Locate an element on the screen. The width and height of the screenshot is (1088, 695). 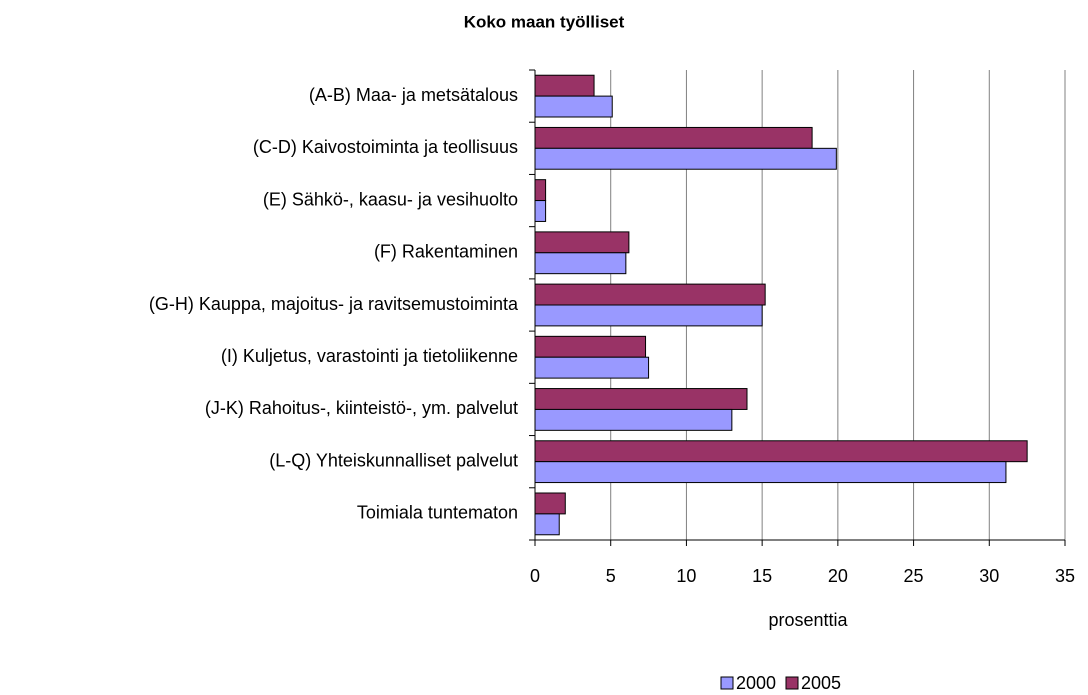
x-tick-label: 30 is located at coordinates (989, 576).